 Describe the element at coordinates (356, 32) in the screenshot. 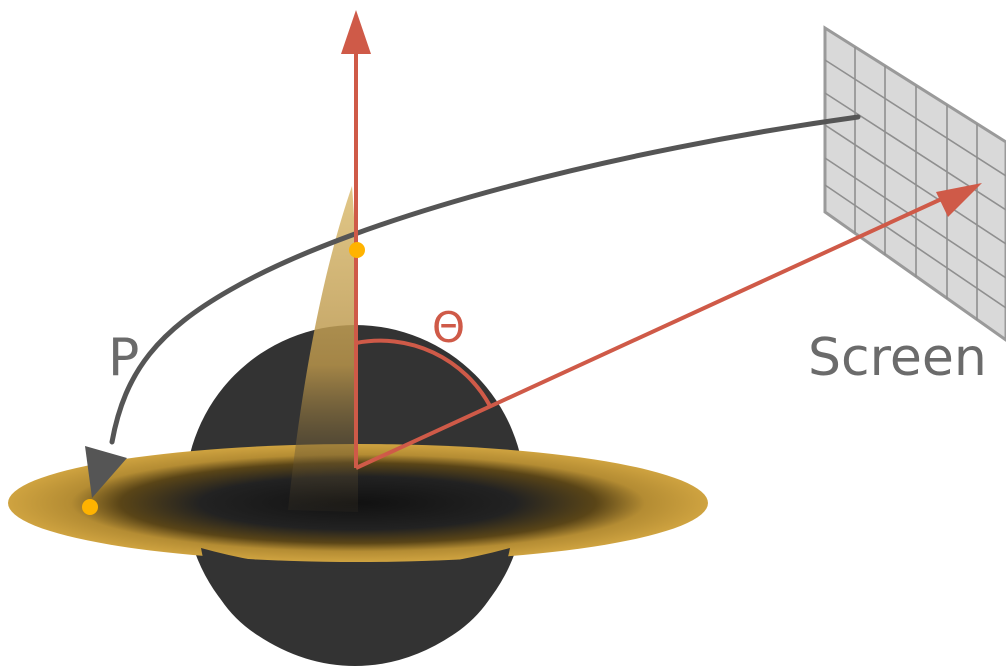

I see `vertical-axis-arrow-head` at that location.